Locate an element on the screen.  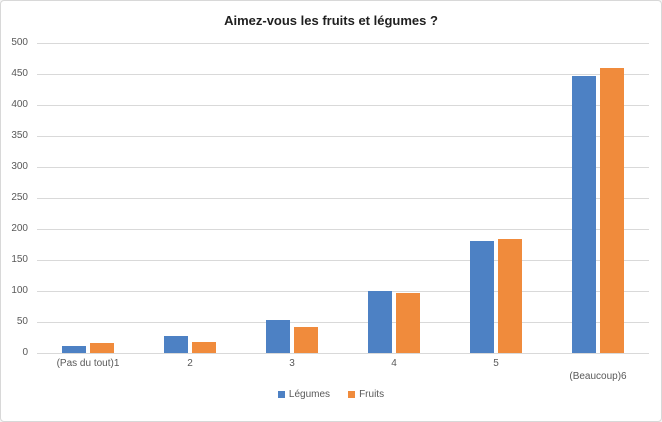
bar-légumes-2 is located at coordinates (176, 344).